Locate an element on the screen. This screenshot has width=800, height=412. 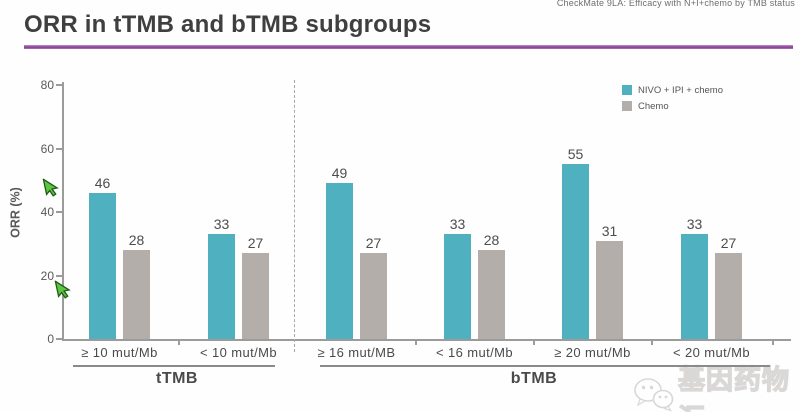
x-tick-label: < 10 mut/Mb is located at coordinates (238, 352).